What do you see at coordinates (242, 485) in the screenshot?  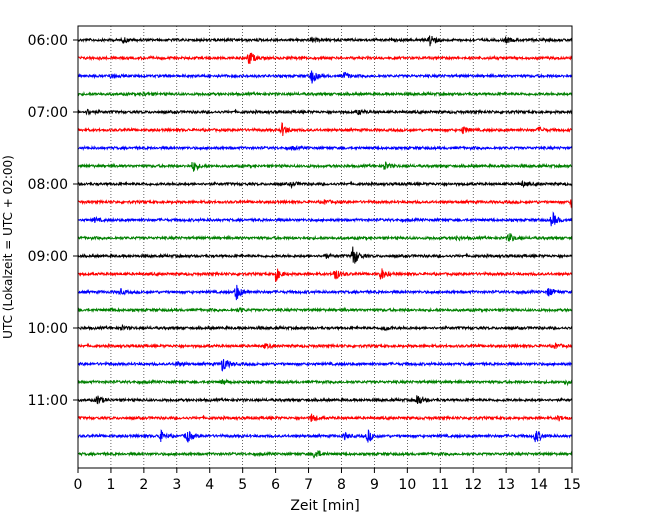 I see `x-tick-label: 5` at bounding box center [242, 485].